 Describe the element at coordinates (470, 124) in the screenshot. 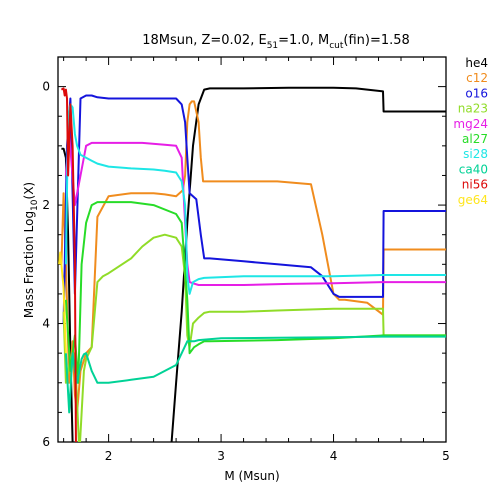

I see `legend-entry-mg24: mg24` at that location.